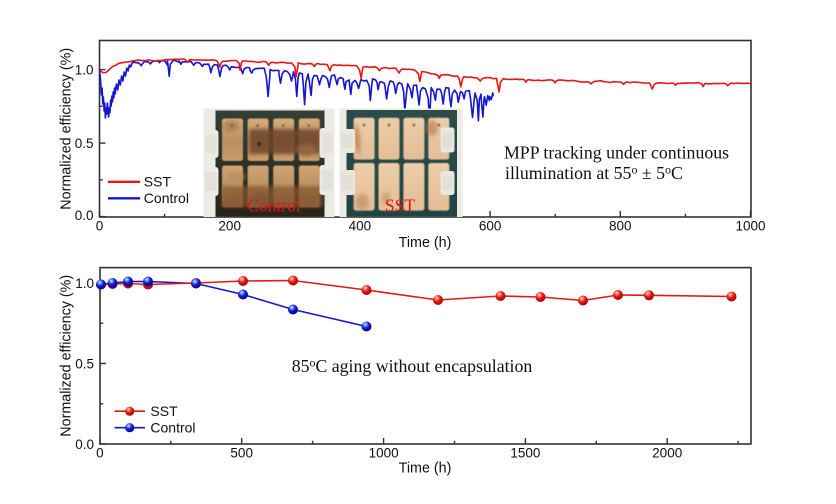 This screenshot has width=836, height=504. I want to click on svg-text: MPP tracking under continuous, so click(616, 152).